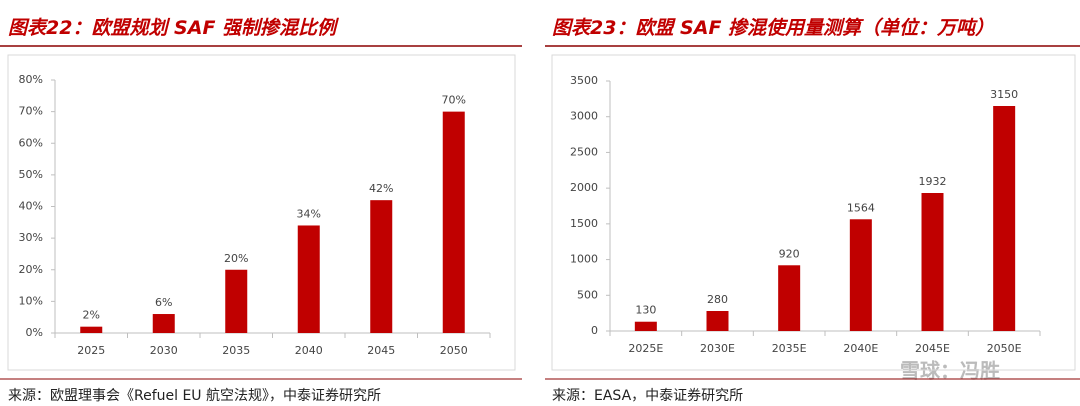 This screenshot has width=1080, height=406. Describe the element at coordinates (454, 350) in the screenshot. I see `x-tick-label: 2050` at that location.